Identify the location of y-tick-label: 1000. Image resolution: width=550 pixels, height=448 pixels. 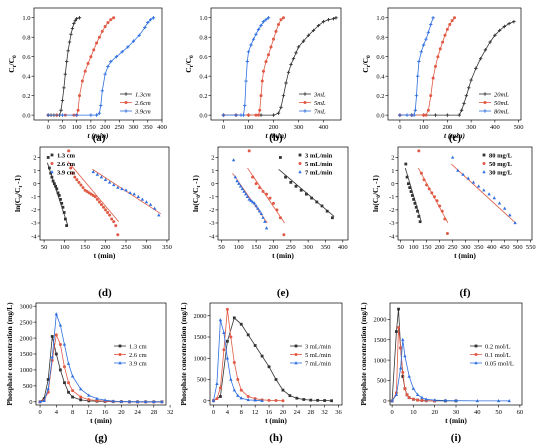
(200, 358).